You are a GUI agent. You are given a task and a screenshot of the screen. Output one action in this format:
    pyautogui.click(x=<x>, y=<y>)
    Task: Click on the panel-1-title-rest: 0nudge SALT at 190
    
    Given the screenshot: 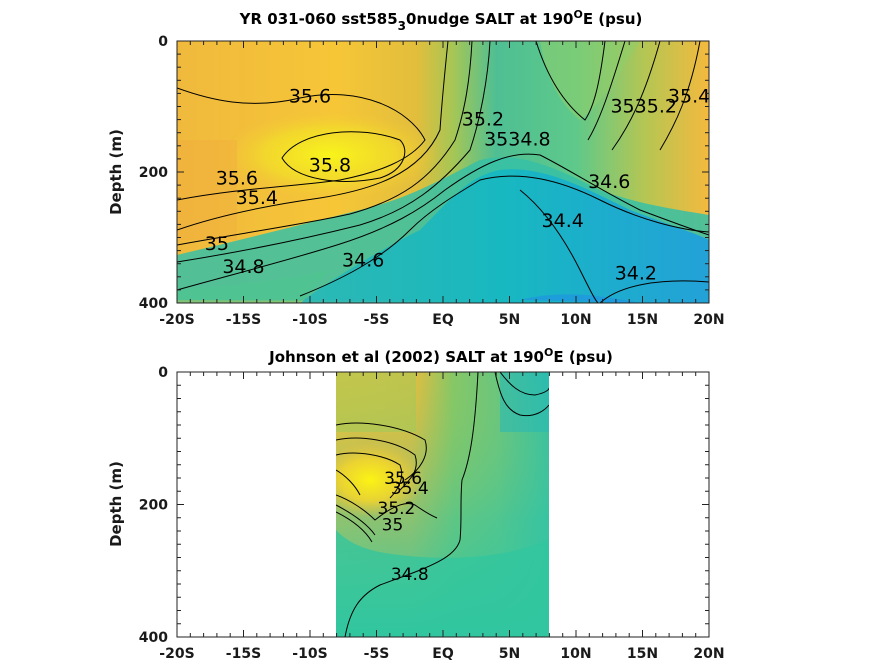 What is the action you would take?
    pyautogui.click(x=489, y=19)
    